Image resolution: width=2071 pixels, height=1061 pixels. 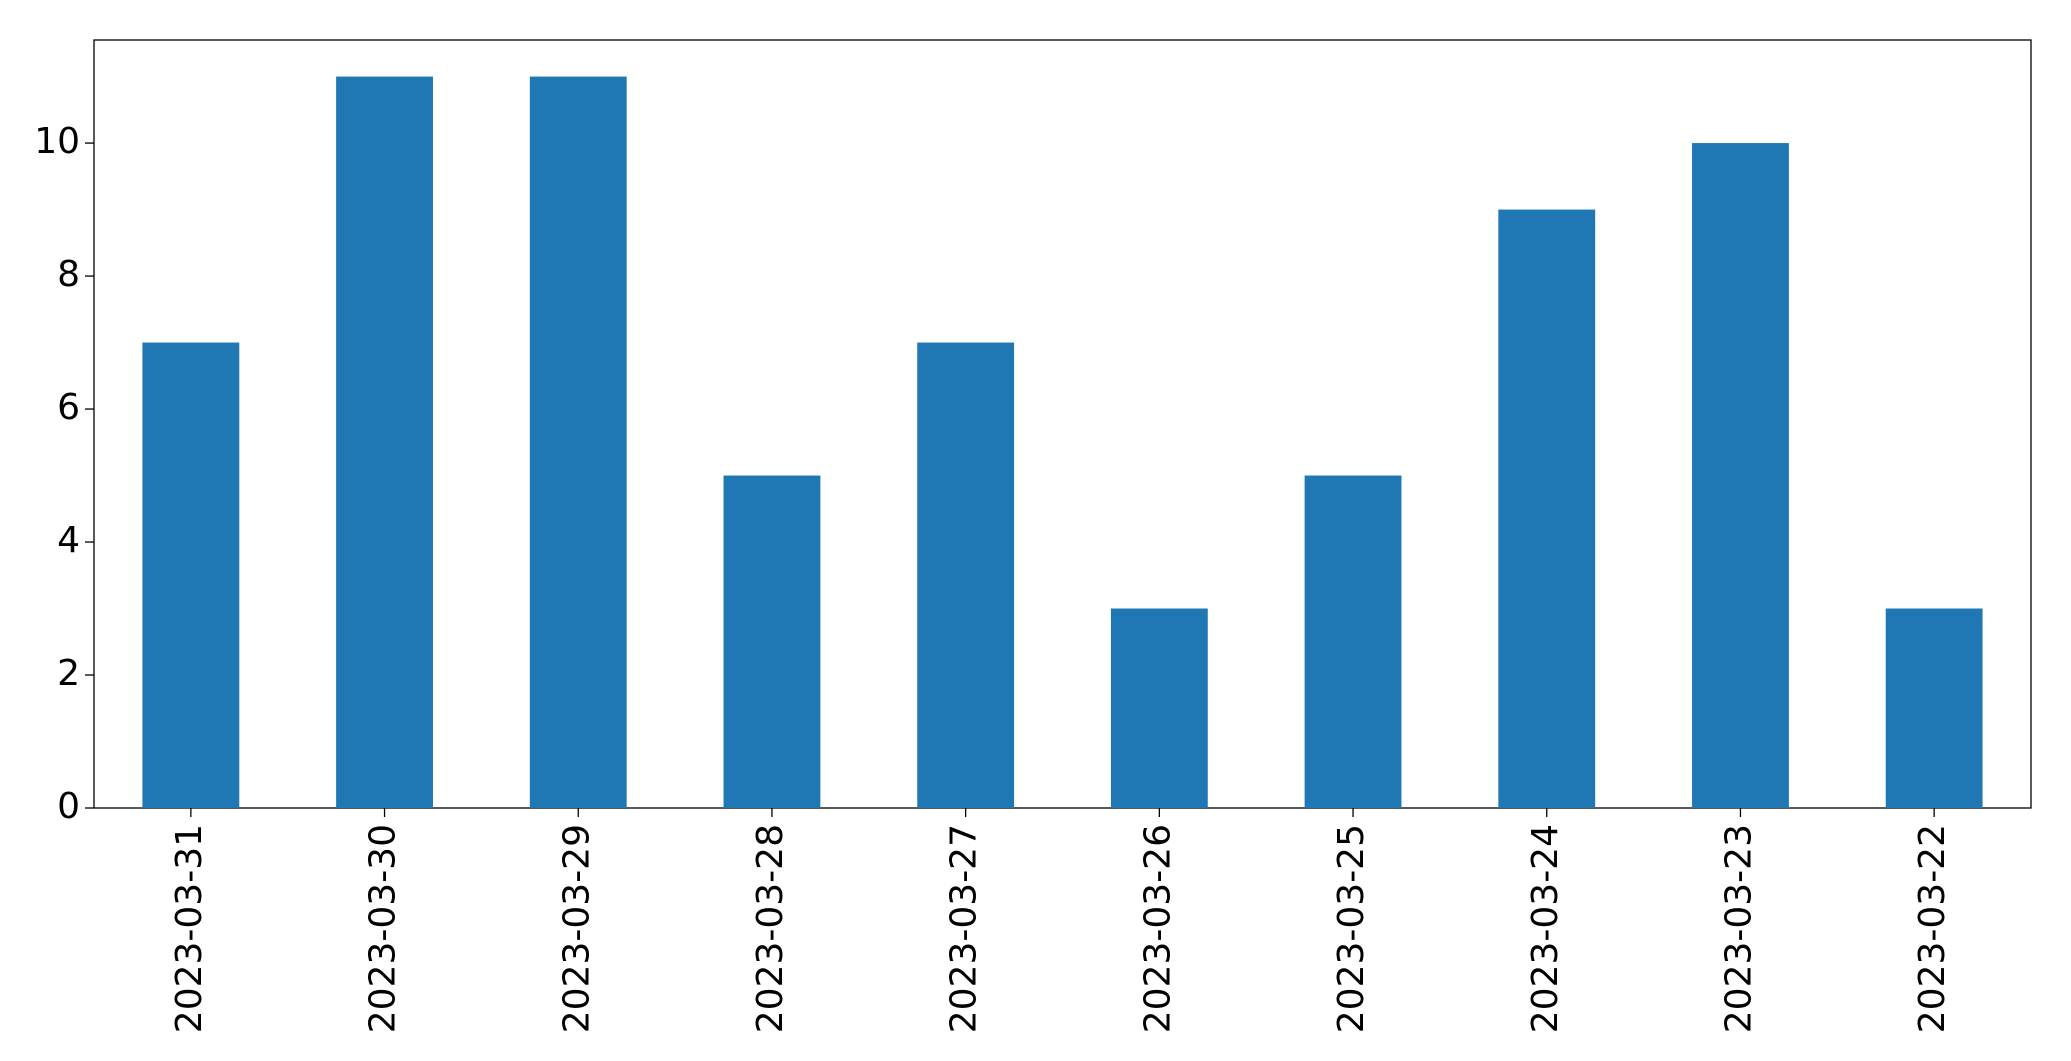 I want to click on x-tick-label: 2023-03-29, so click(x=576, y=928).